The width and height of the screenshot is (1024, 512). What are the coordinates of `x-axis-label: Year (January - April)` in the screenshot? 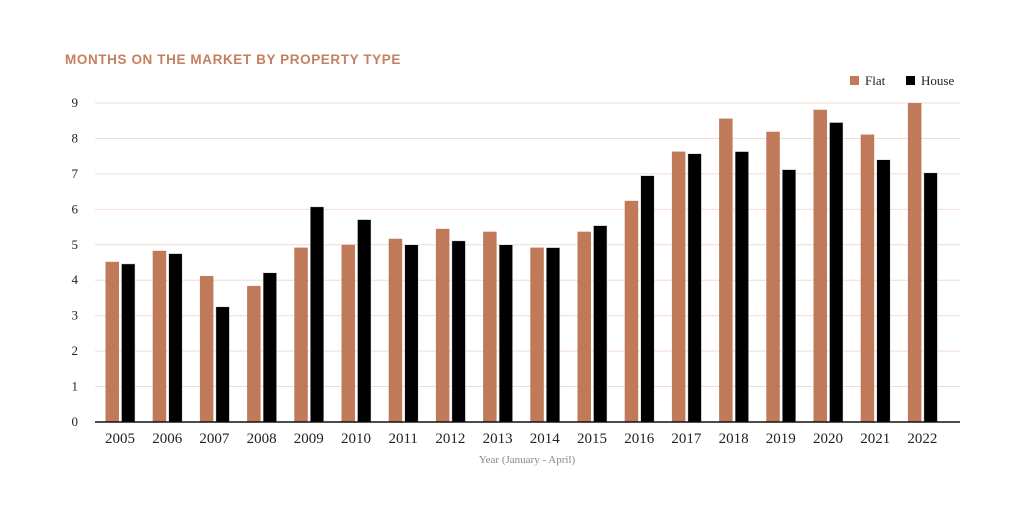 It's located at (527, 460).